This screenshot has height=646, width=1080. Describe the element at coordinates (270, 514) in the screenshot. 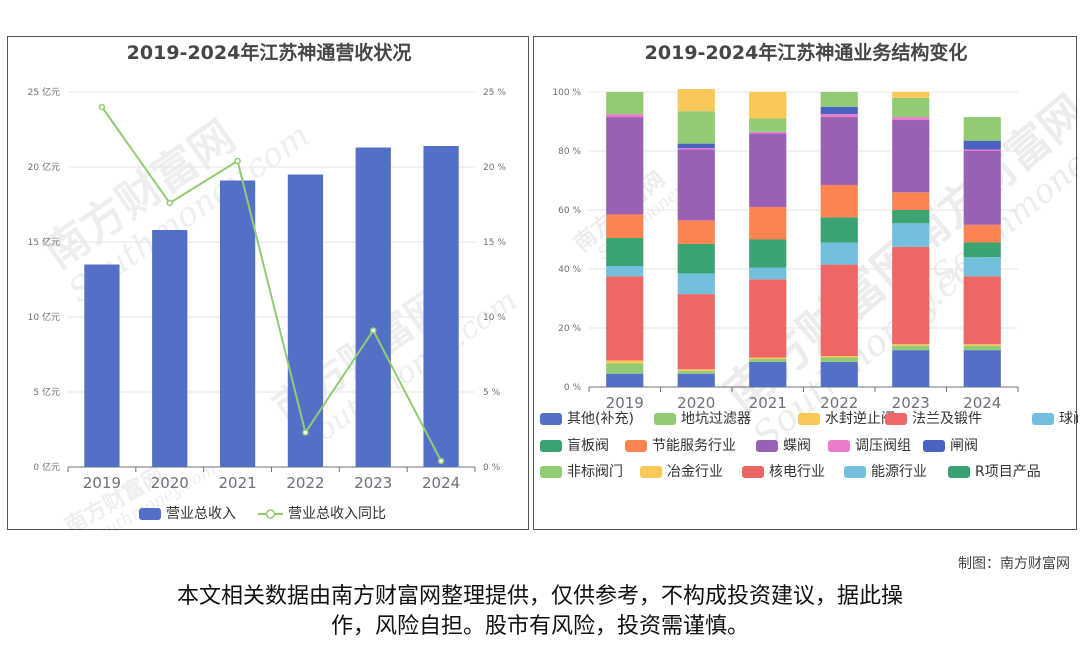

I see `legend-line-marker` at that location.